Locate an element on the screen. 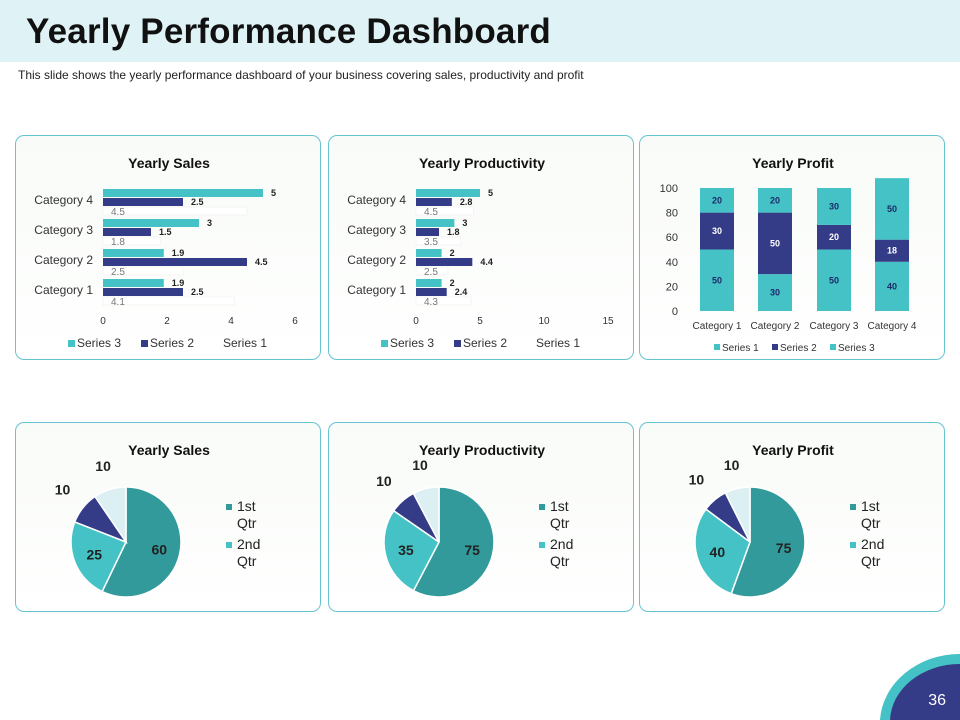 This screenshot has width=960, height=720. pie-label-4th-qtr: 10 is located at coordinates (103, 466).